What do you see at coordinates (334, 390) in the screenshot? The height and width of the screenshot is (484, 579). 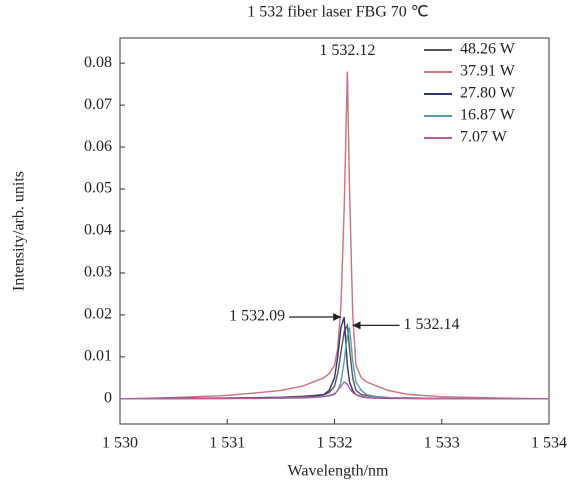 I see `series-line` at bounding box center [334, 390].